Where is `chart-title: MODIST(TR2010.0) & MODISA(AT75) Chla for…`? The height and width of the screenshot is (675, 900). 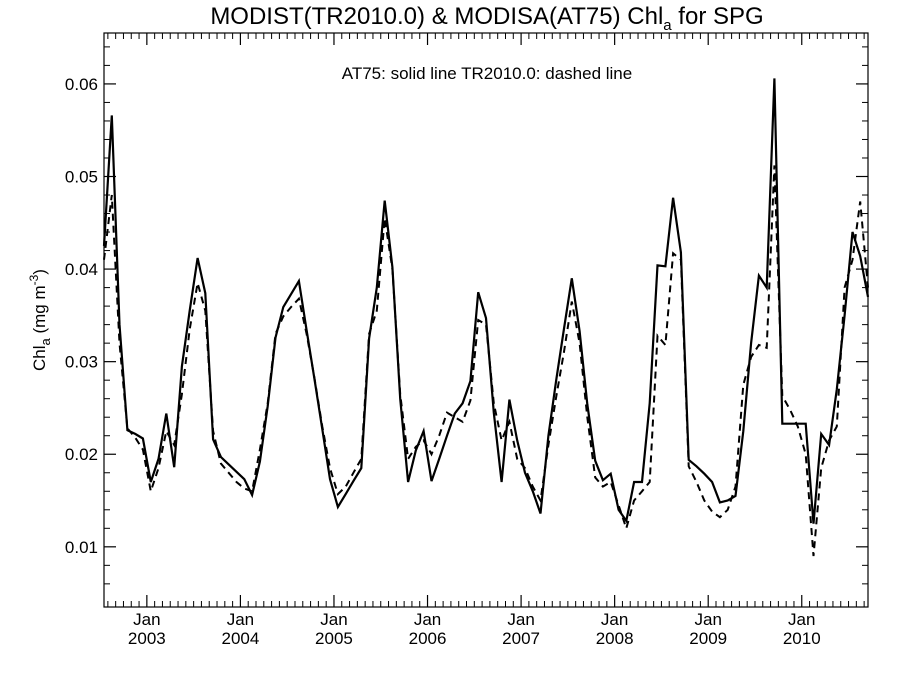 chart-title: MODIST(TR2010.0) & MODISA(AT75) Chla for… is located at coordinates (486, 18).